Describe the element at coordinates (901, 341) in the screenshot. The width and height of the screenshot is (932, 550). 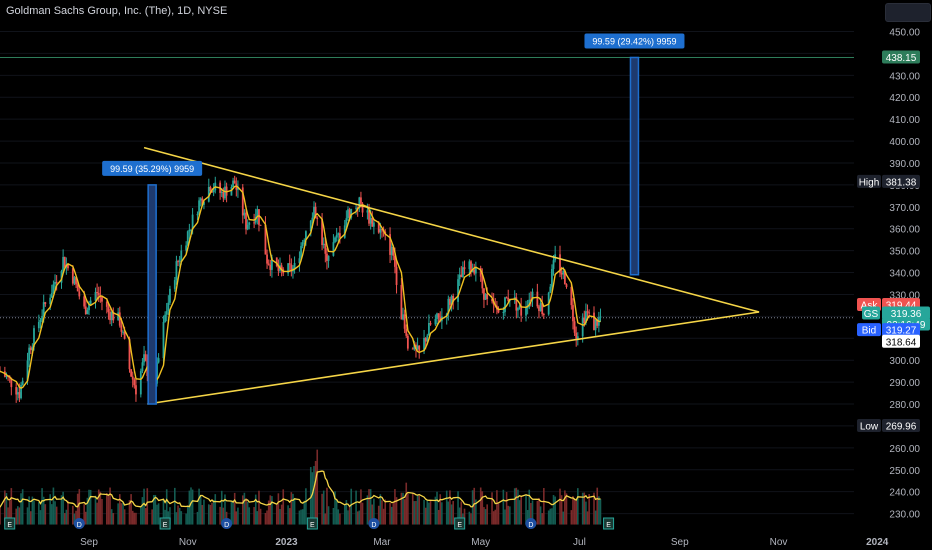
I see `reference-price-label-box` at that location.